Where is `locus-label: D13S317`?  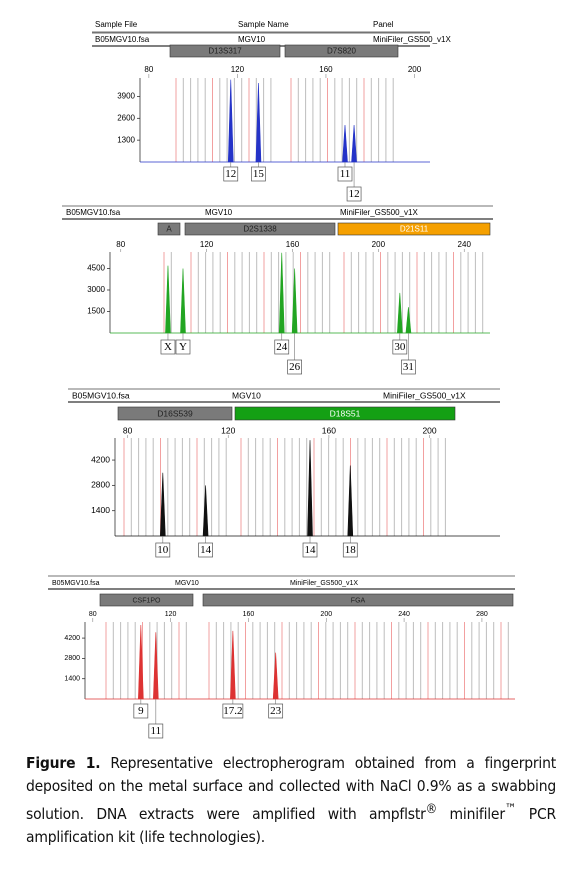
locus-label: D13S317 is located at coordinates (225, 51).